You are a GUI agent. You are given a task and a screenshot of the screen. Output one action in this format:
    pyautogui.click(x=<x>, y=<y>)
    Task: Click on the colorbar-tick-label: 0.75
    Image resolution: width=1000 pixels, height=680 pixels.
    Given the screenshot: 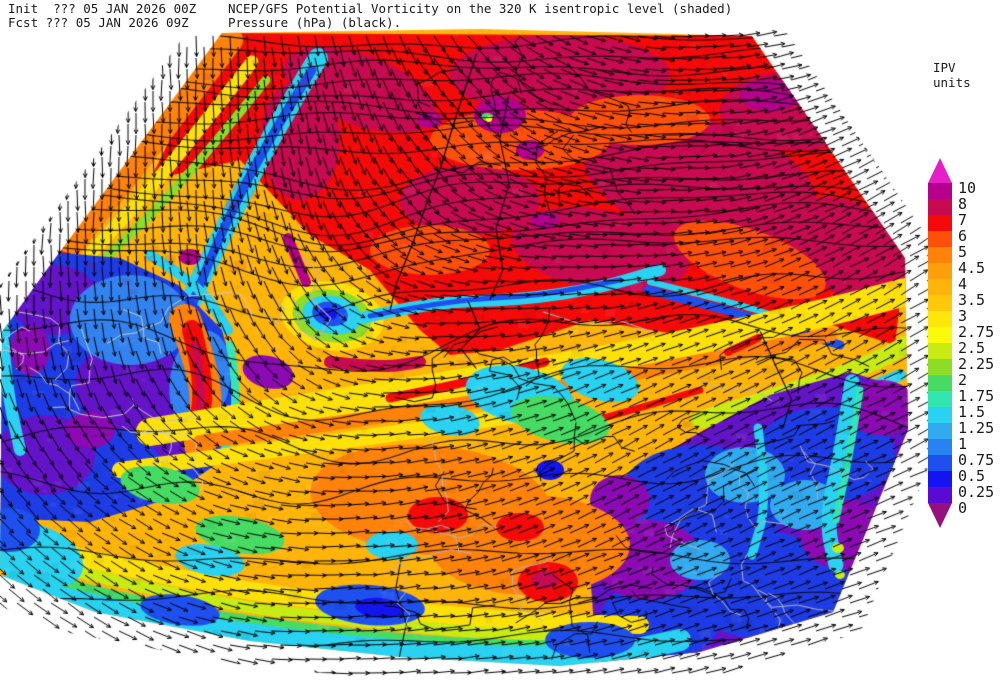 What is the action you would take?
    pyautogui.click(x=976, y=460)
    